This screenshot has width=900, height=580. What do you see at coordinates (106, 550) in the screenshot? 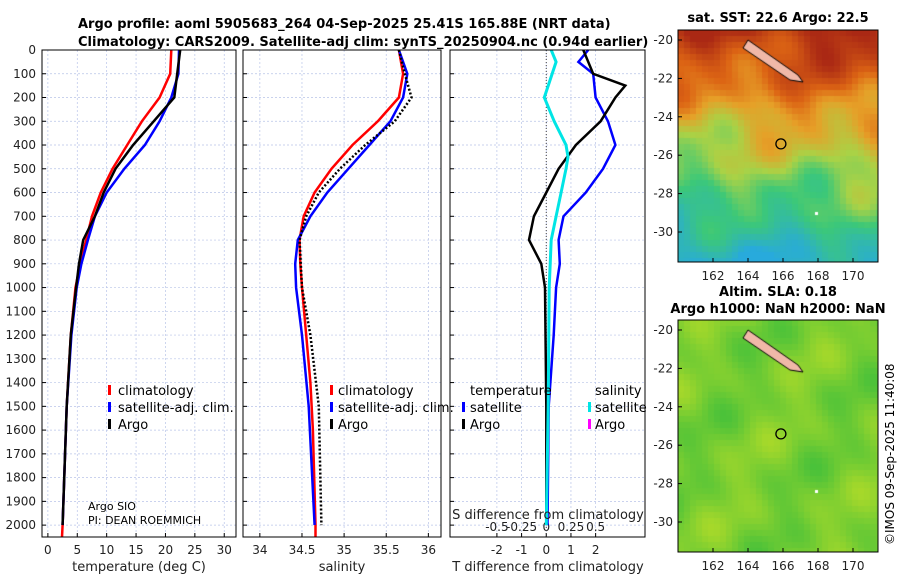
I see `x-tick-label: 10` at bounding box center [106, 550].